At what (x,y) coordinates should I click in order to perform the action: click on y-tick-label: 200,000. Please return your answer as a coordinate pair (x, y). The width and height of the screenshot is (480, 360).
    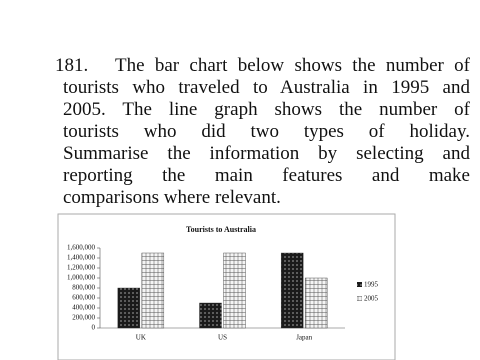
    Looking at the image, I should click on (83, 318).